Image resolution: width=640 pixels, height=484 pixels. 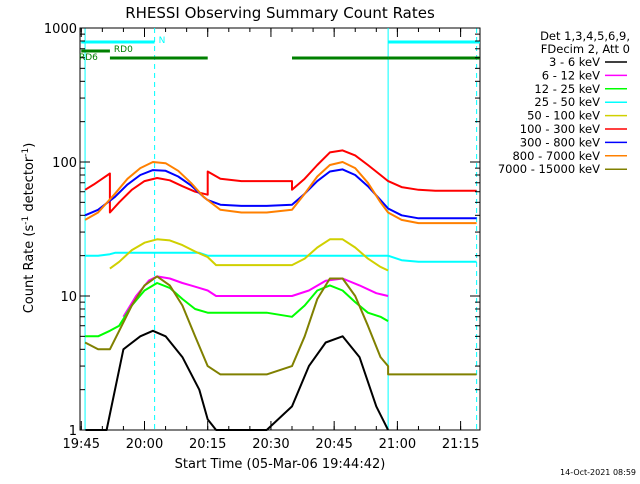 What do you see at coordinates (585, 36) in the screenshot?
I see `legend-header-line-1: Det 1,3,4,5,6,9,` at bounding box center [585, 36].